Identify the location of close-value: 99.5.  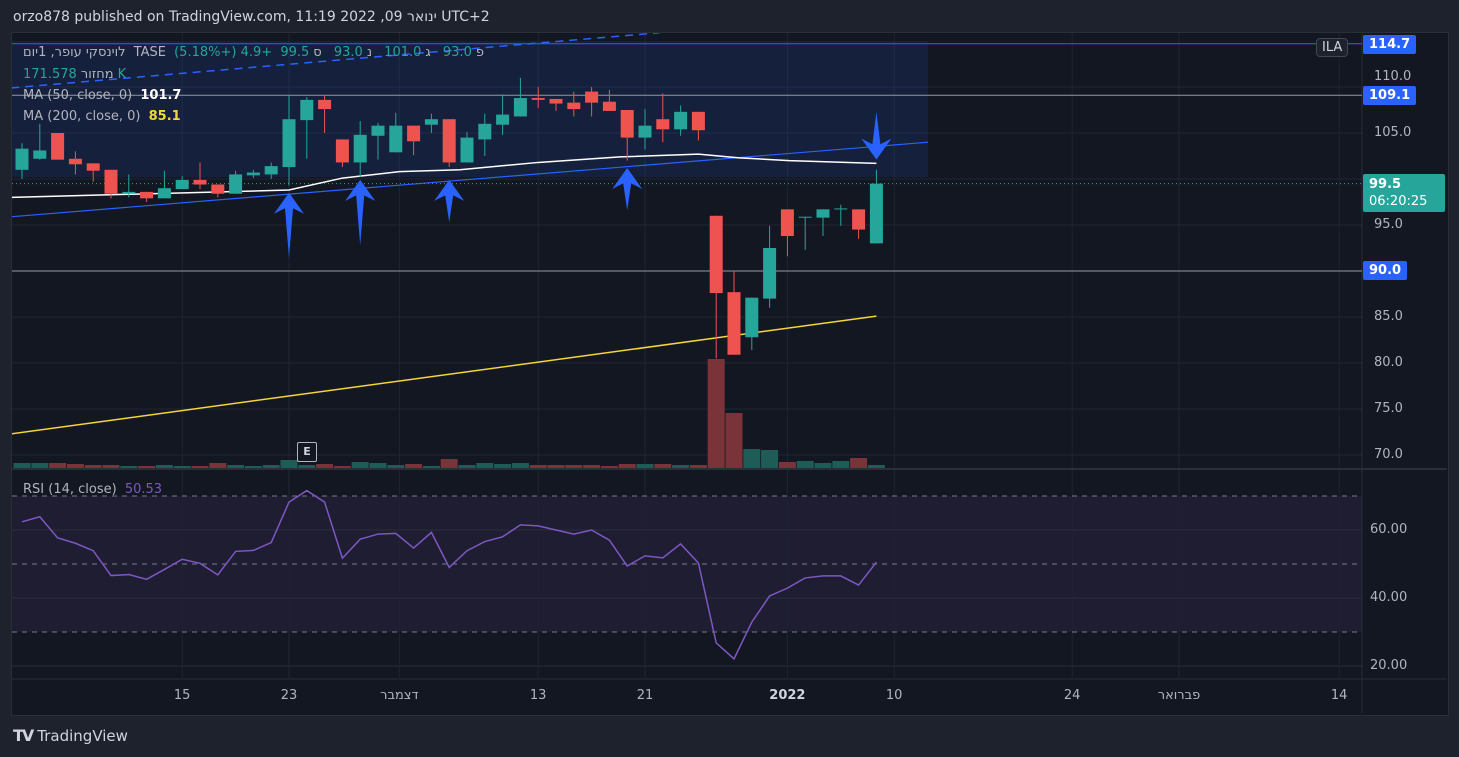
(295, 52).